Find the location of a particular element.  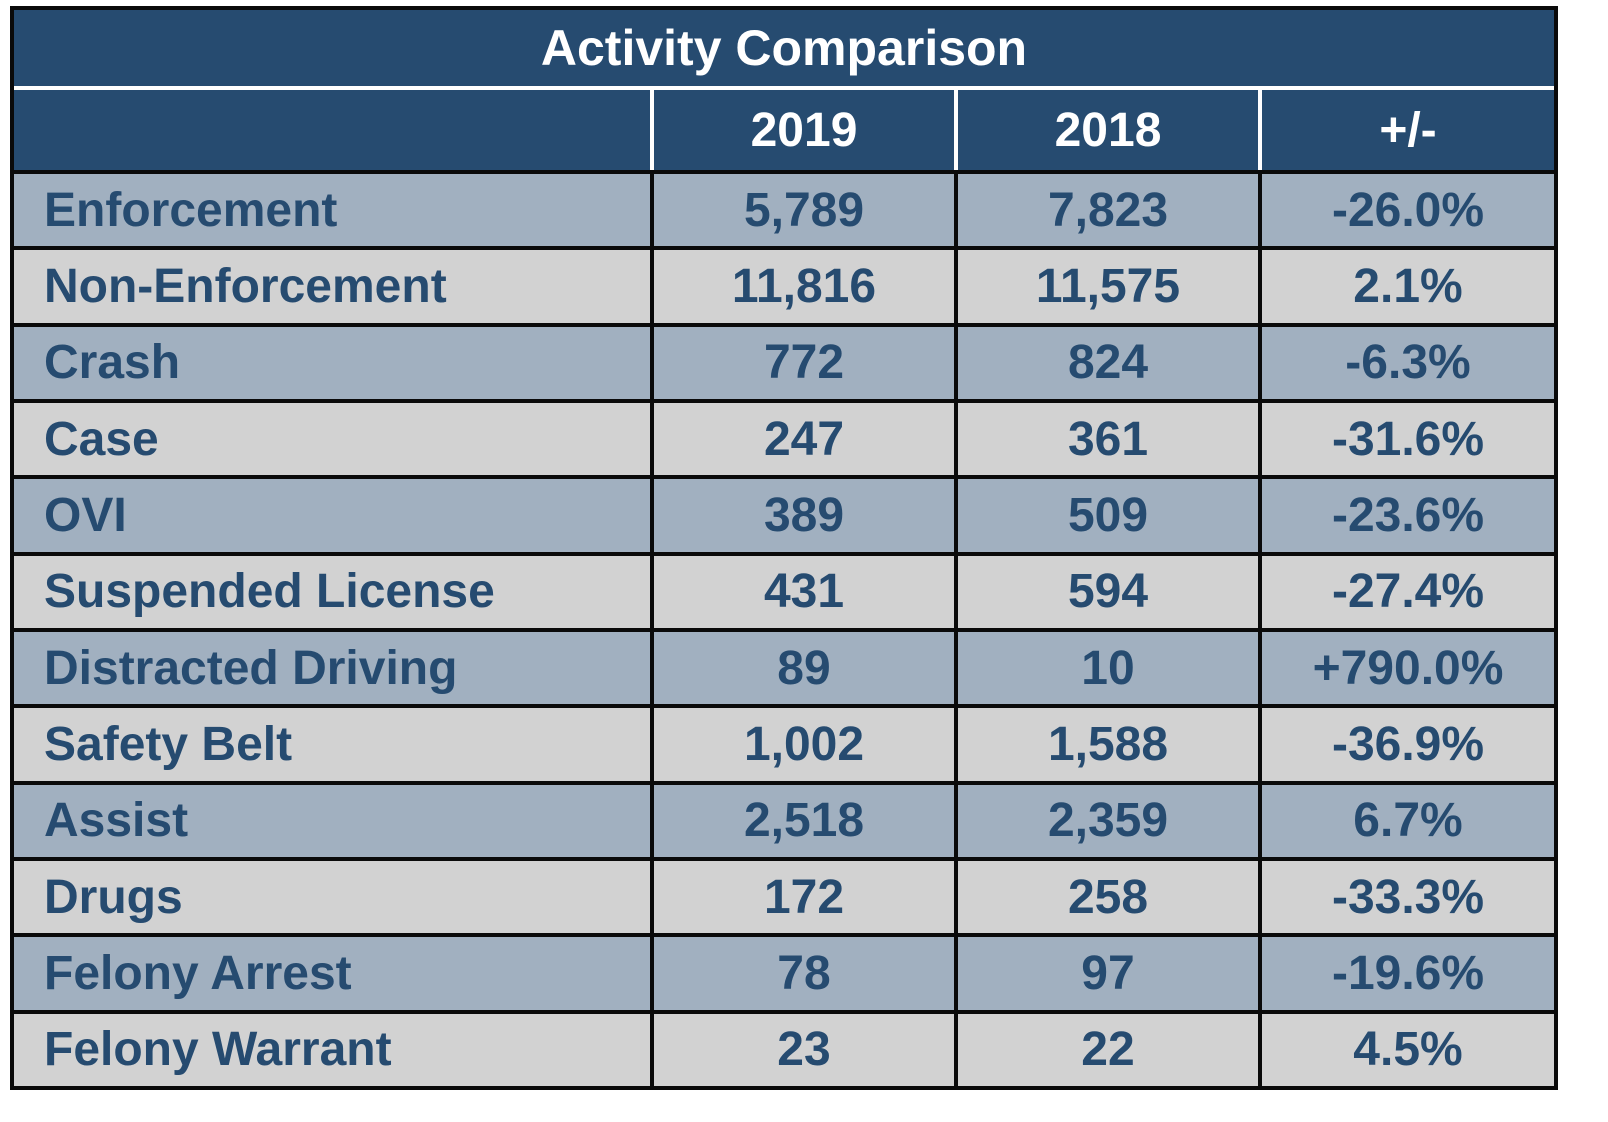

value-2018-cell: 10 is located at coordinates (1106, 668).